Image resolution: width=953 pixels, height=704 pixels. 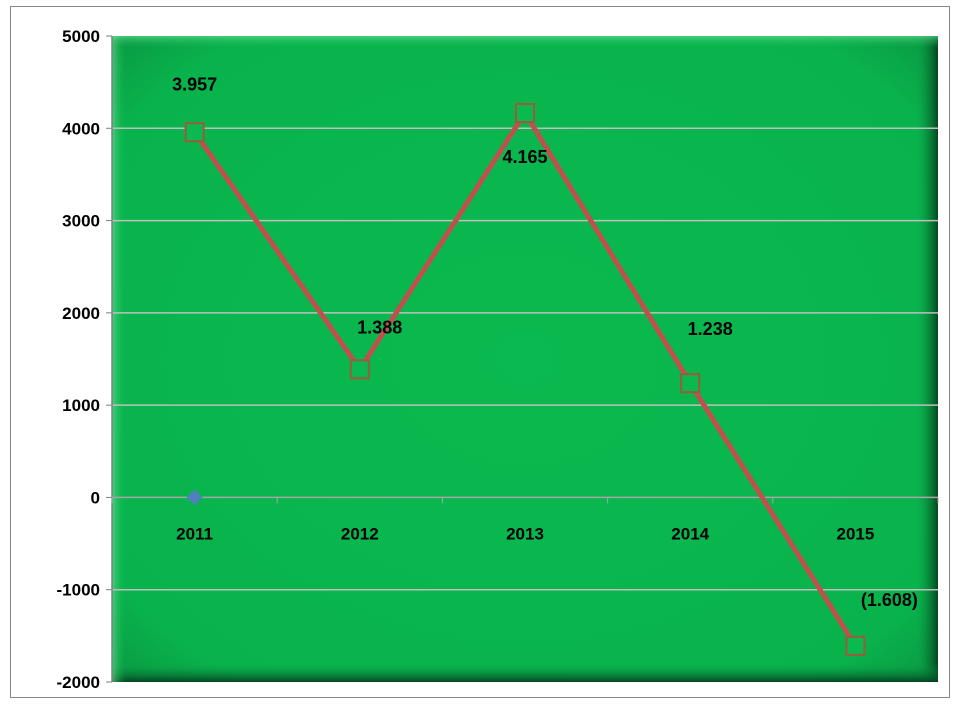 What do you see at coordinates (710, 329) in the screenshot?
I see `data-label: 1.238` at bounding box center [710, 329].